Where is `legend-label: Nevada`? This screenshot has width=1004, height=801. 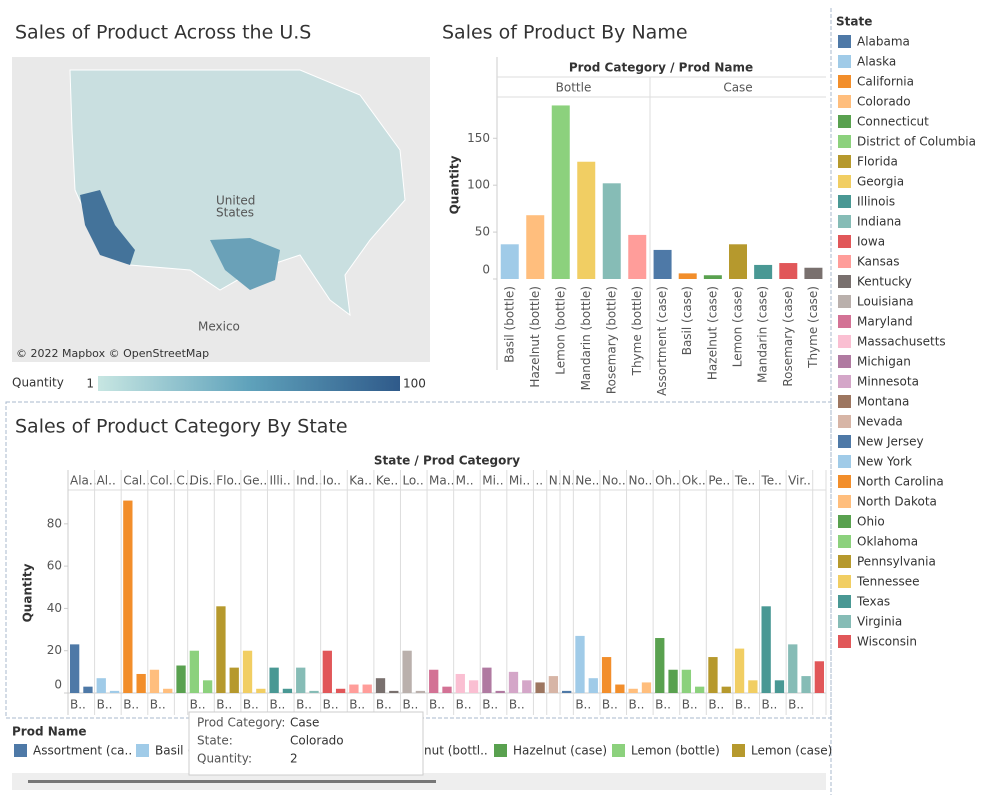
legend-label: Nevada is located at coordinates (880, 422).